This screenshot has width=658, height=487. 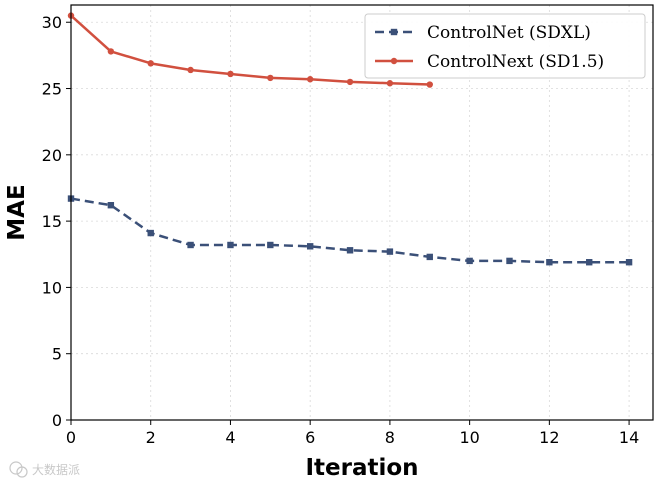 I want to click on y-tick-label: 5, so click(x=57, y=354).